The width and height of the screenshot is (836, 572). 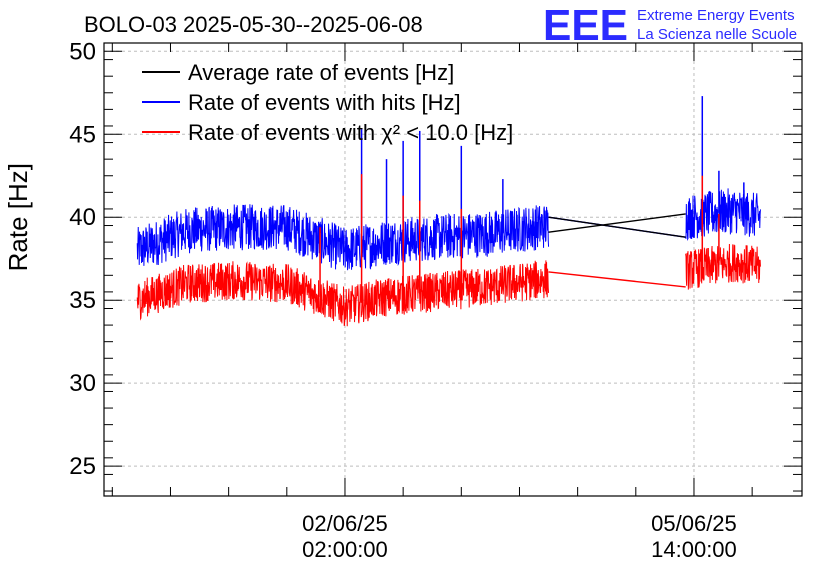 I want to click on y-tick-label: 50, so click(x=82, y=51).